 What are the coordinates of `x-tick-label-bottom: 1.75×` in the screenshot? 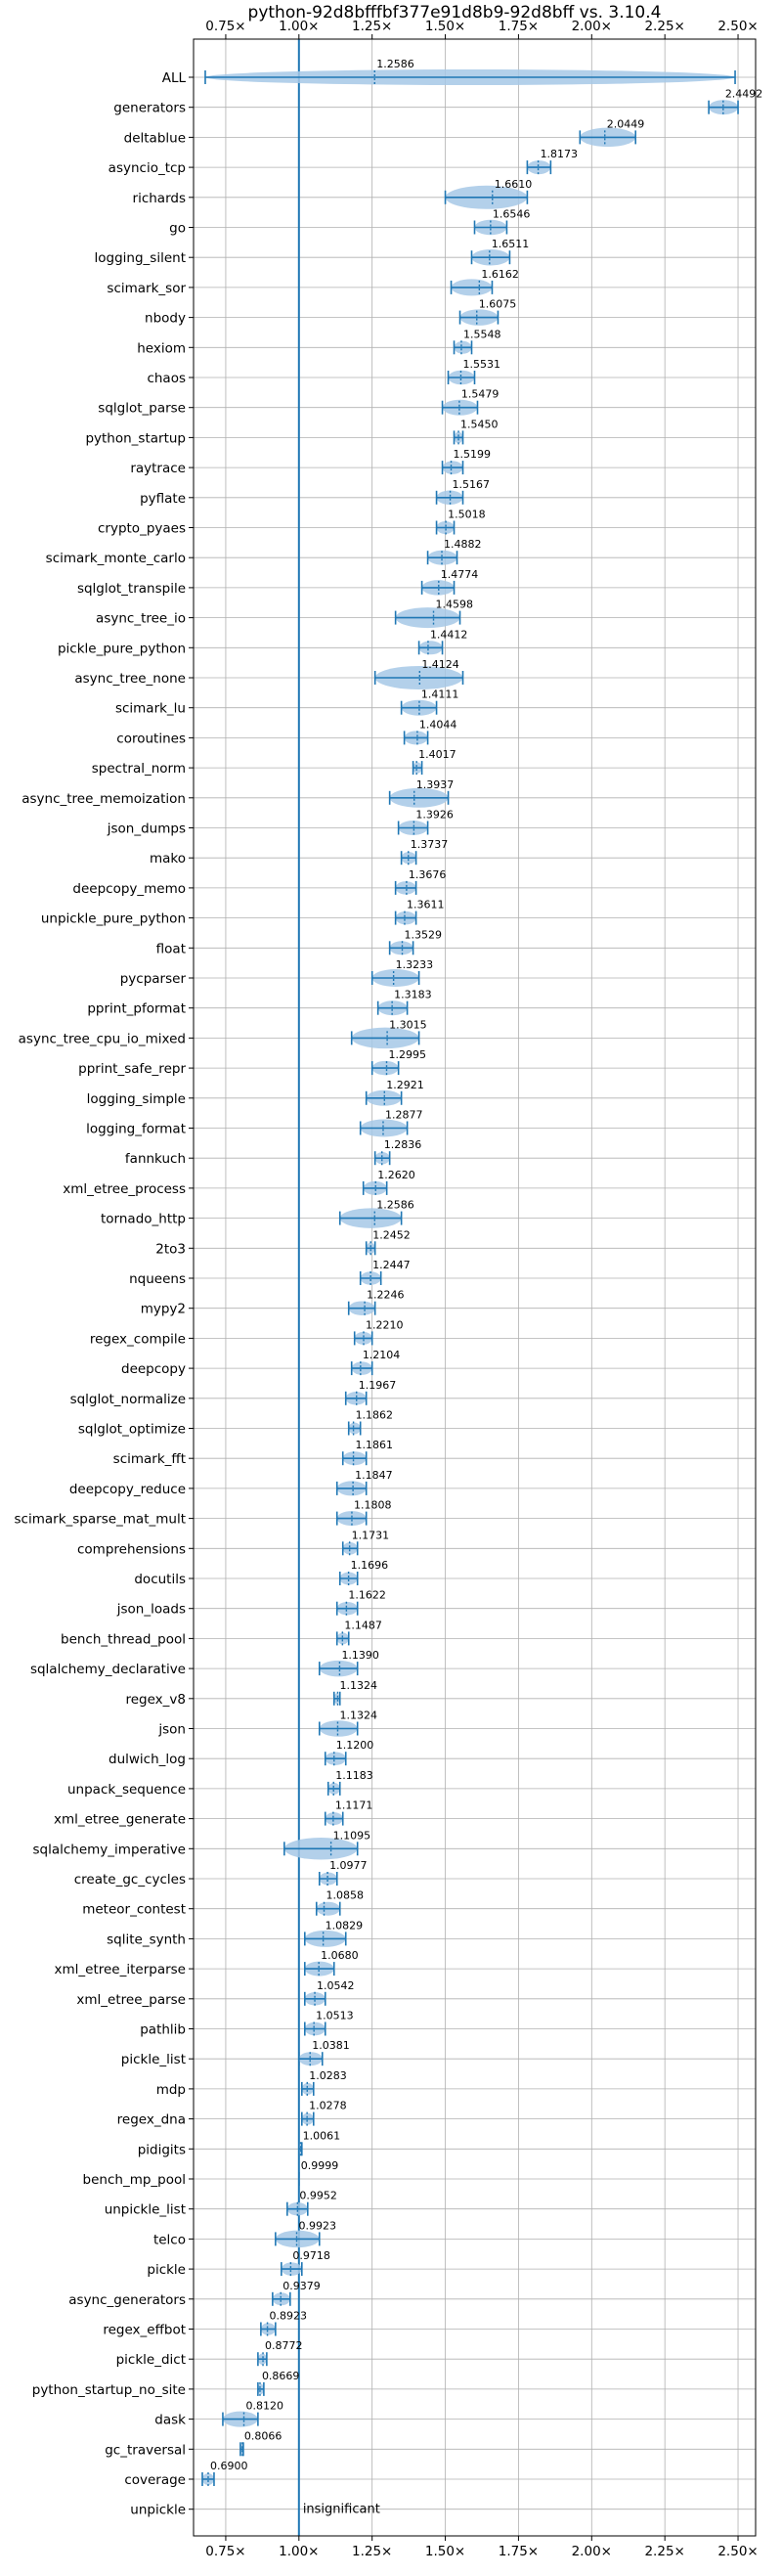 It's located at (519, 2551).